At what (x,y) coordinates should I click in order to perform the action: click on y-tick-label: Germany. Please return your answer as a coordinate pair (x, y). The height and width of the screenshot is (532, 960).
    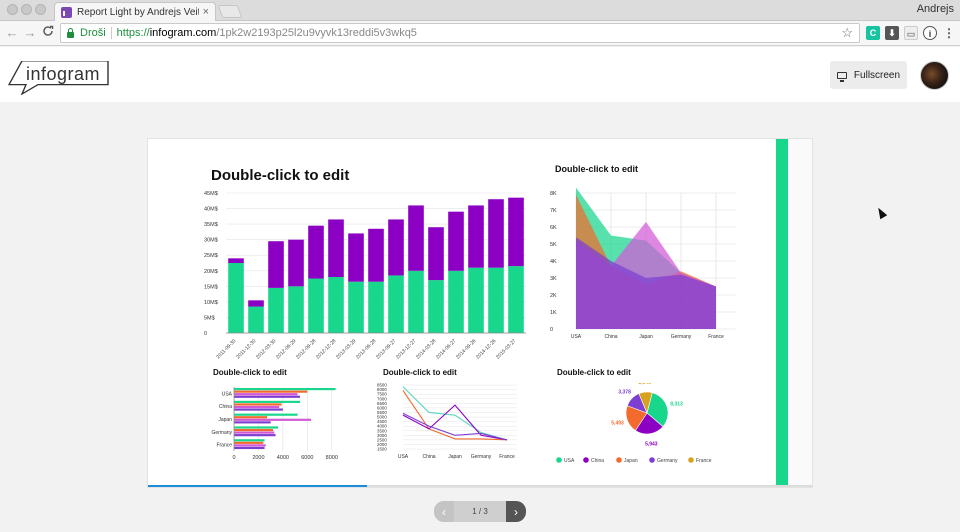
    Looking at the image, I should click on (221, 433).